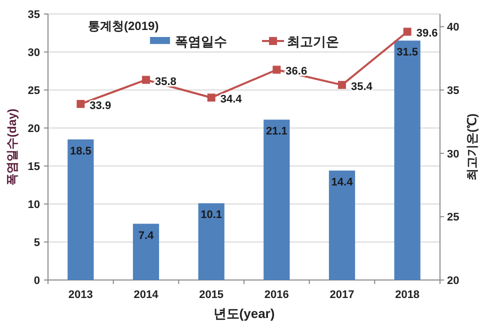  I want to click on y-tick-label: 5, so click(37, 243).